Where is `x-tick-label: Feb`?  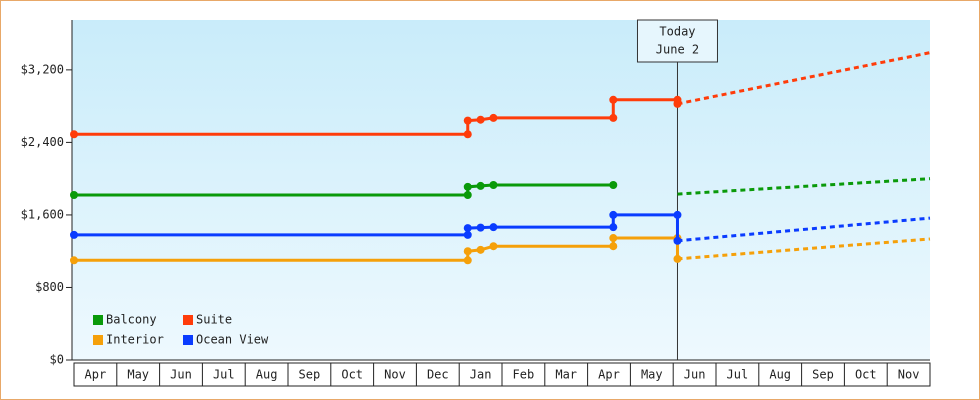 x-tick-label: Feb is located at coordinates (524, 375).